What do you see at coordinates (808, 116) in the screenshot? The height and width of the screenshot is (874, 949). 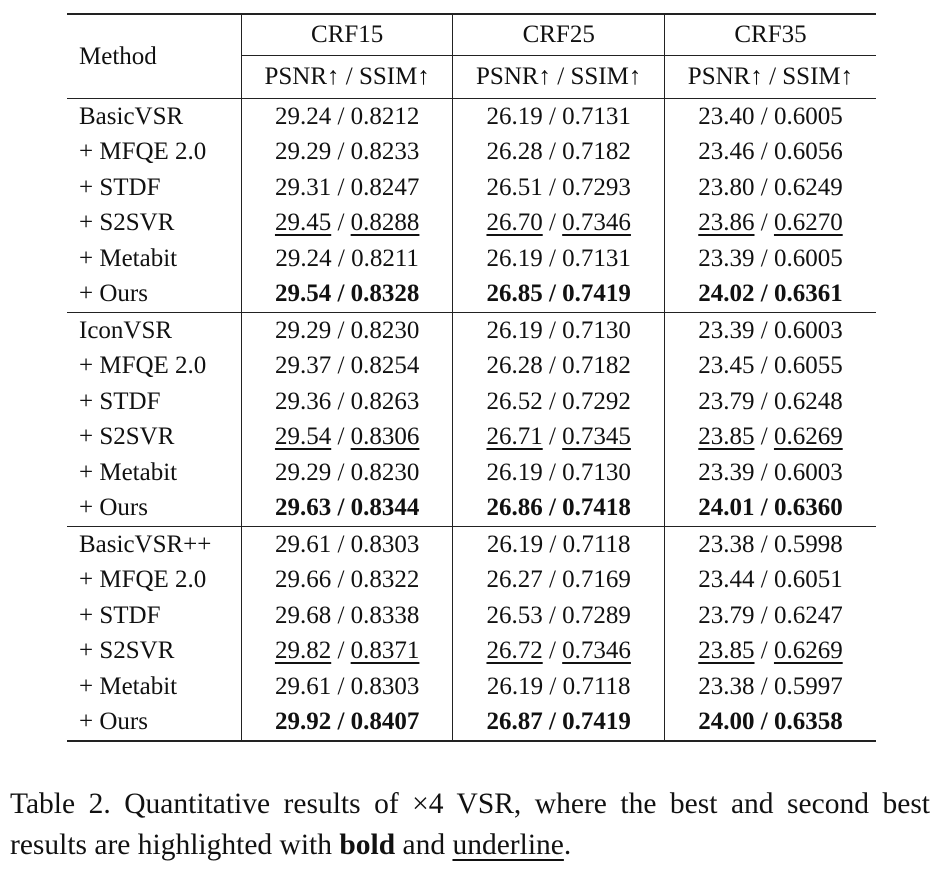 I see `ssim-value: 0.6005` at bounding box center [808, 116].